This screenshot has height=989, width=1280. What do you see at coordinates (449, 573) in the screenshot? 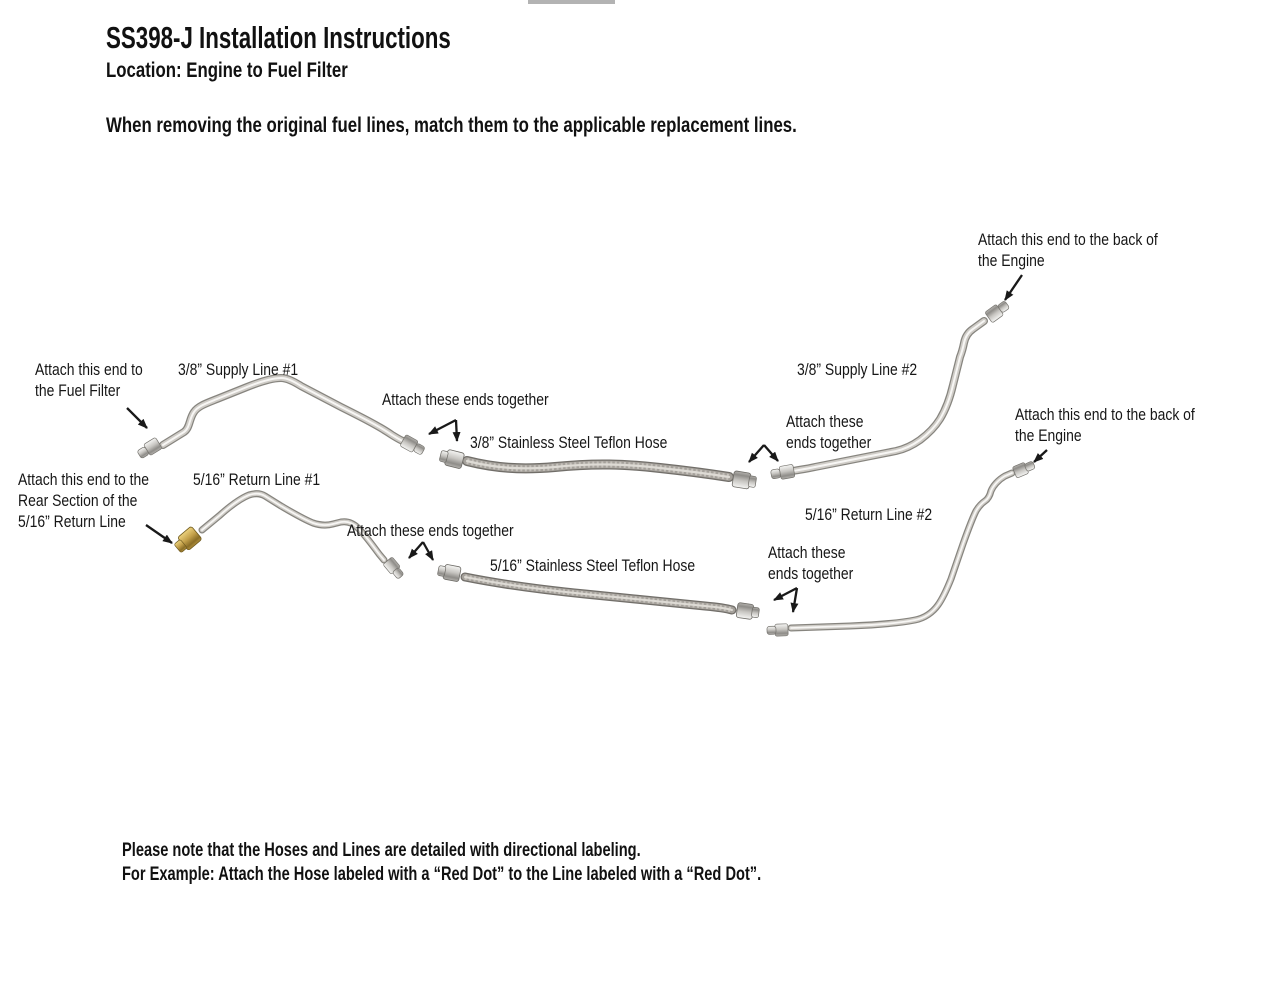
I see `hose-516-left-hex-fitting` at bounding box center [449, 573].